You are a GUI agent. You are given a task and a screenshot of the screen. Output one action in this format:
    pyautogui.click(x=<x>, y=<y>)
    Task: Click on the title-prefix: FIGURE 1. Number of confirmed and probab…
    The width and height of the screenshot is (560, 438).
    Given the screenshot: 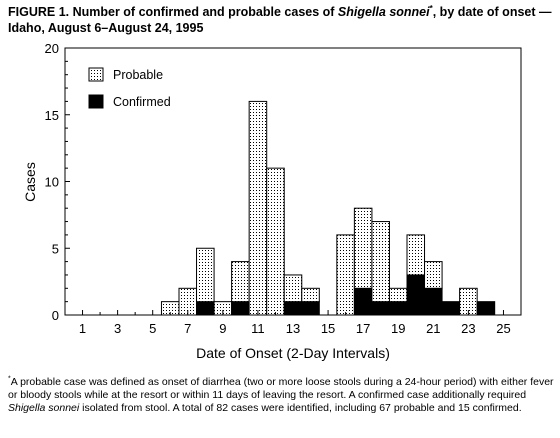 What is the action you would take?
    pyautogui.click(x=173, y=12)
    